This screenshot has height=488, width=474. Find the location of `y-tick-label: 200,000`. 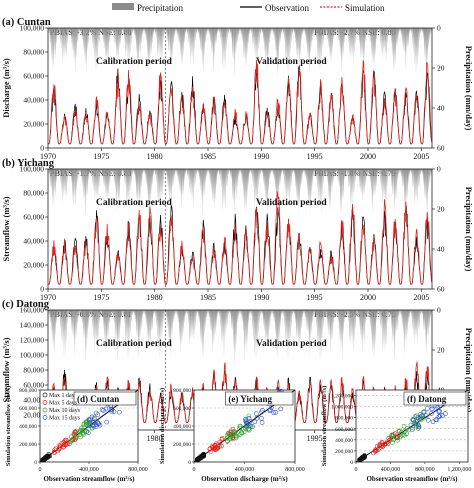

y-tick-label: 200,000 is located at coordinates (28, 445).